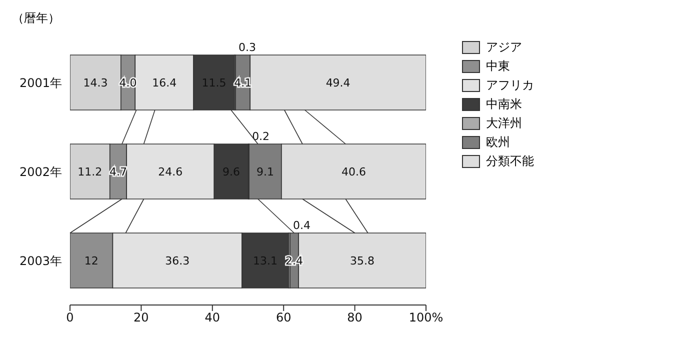 The image size is (682, 347). Describe the element at coordinates (353, 172) in the screenshot. I see `data-label: 40.6` at that location.